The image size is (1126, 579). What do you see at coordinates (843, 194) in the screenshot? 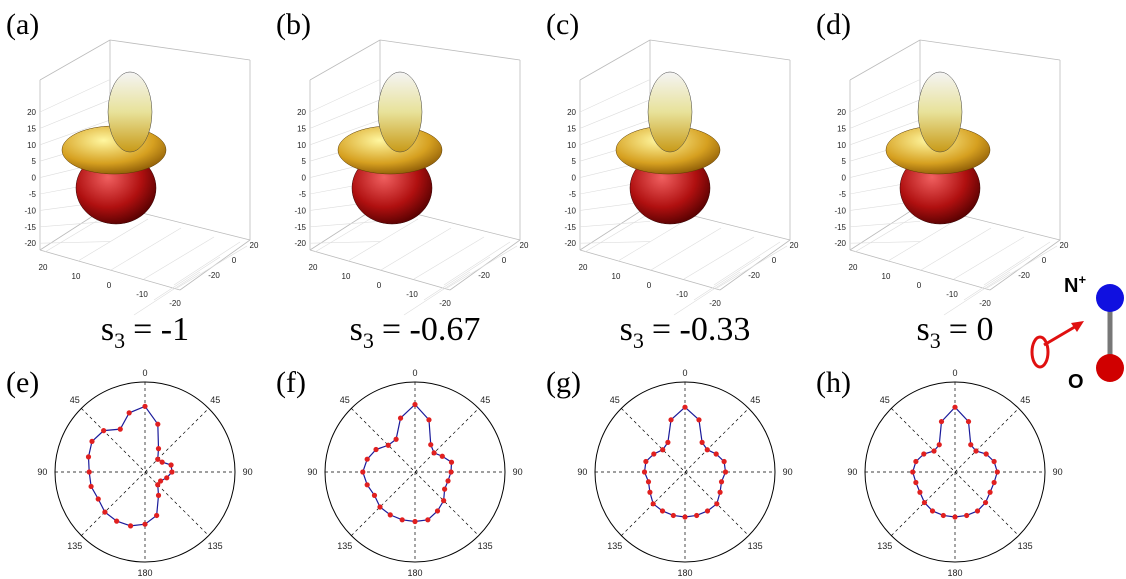
I see `z-tick-label: -5` at bounding box center [843, 194].